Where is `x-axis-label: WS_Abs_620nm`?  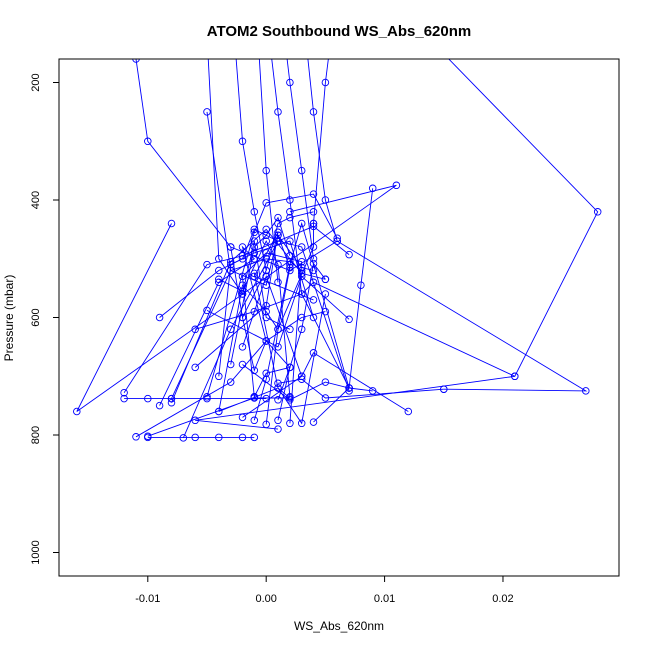
x-axis-label: WS_Abs_620nm is located at coordinates (339, 626).